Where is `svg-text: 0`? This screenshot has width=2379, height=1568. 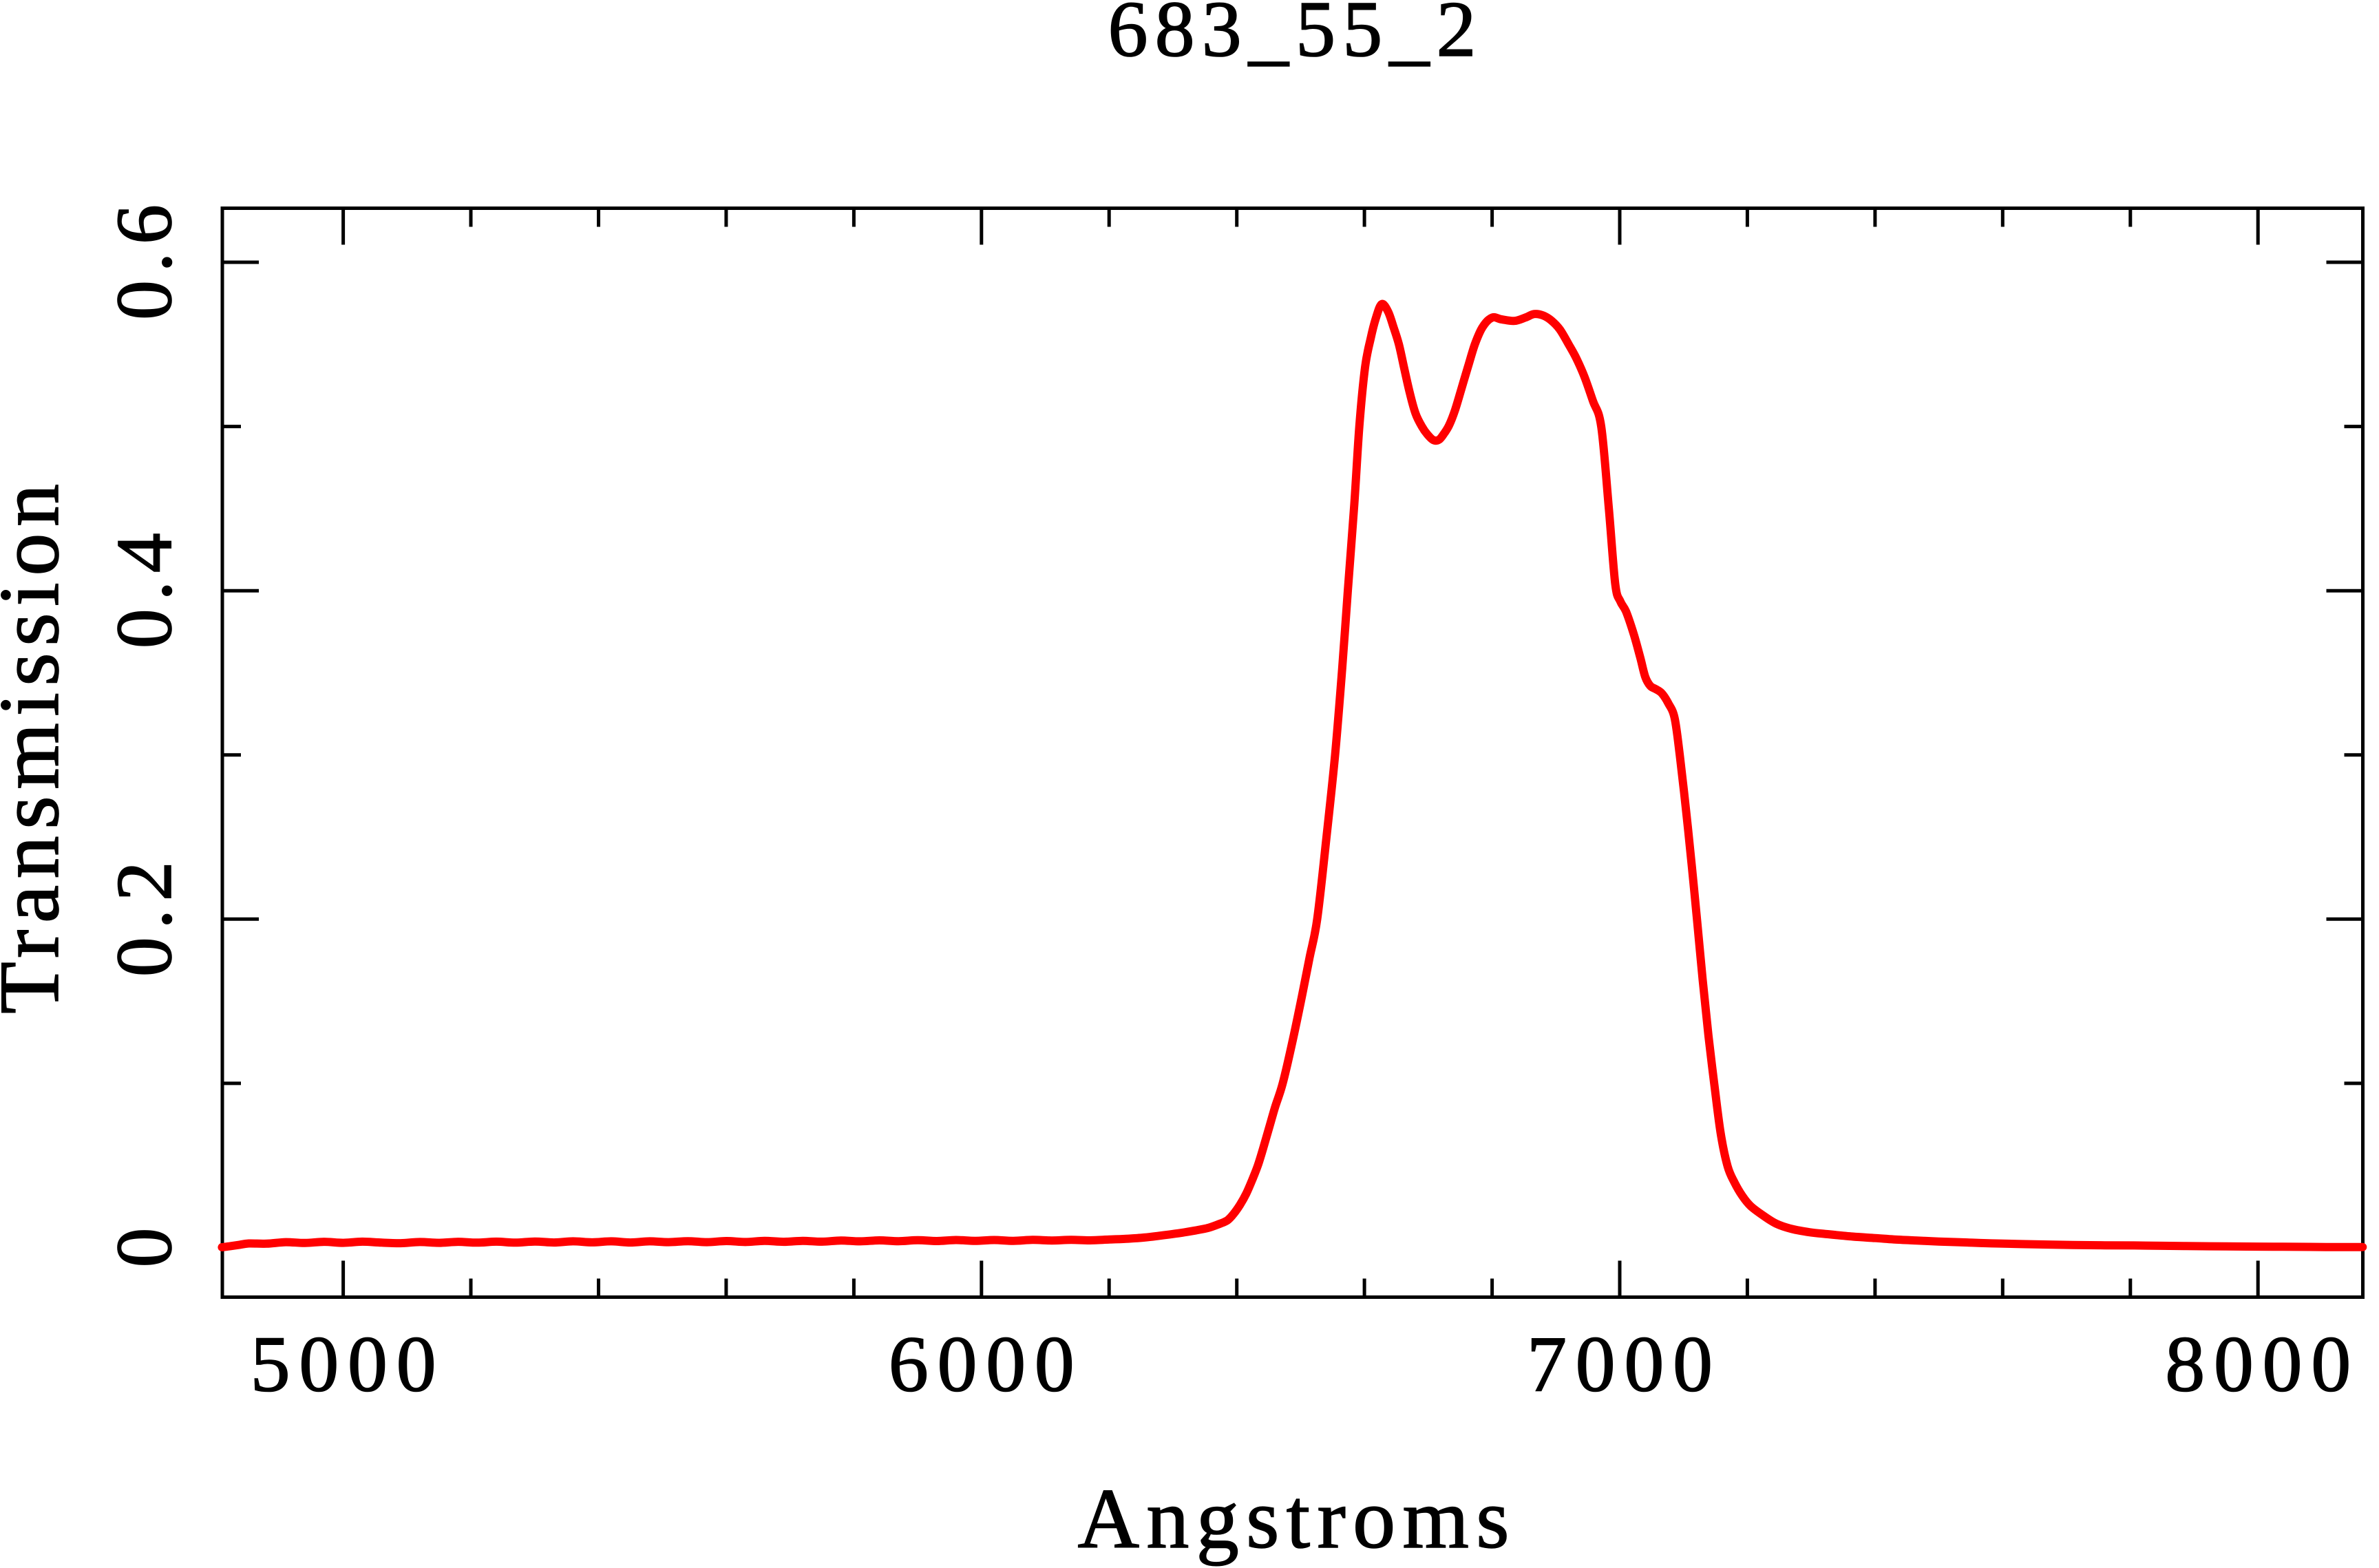 svg-text: 0 is located at coordinates (145, 1248).